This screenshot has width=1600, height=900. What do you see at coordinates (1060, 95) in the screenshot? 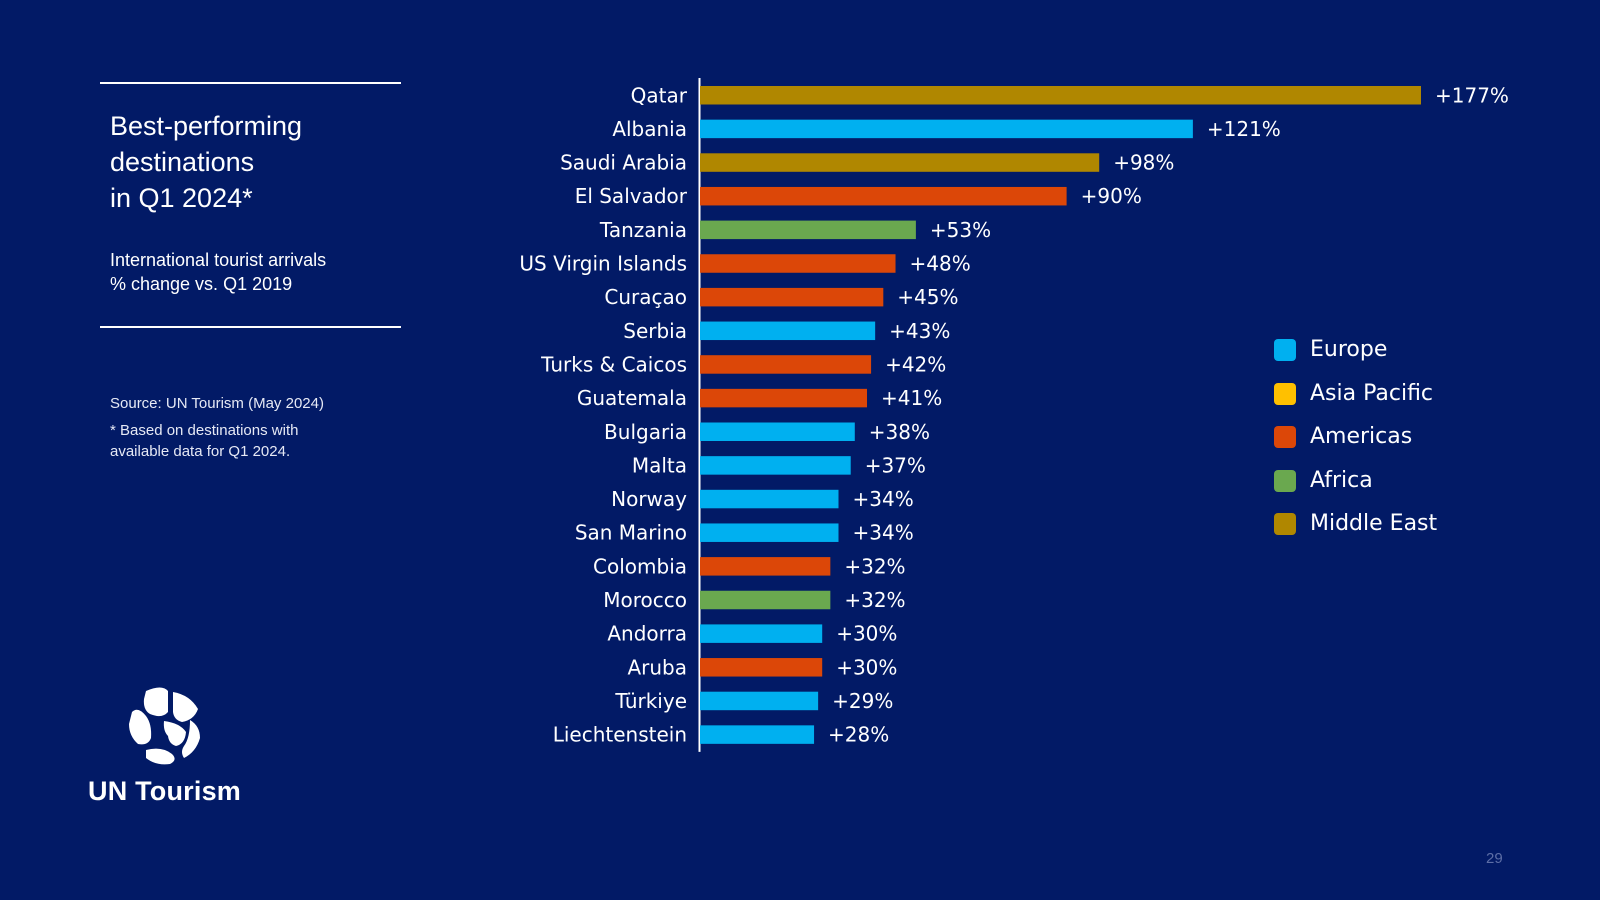
I see `bar-qatar` at bounding box center [1060, 95].